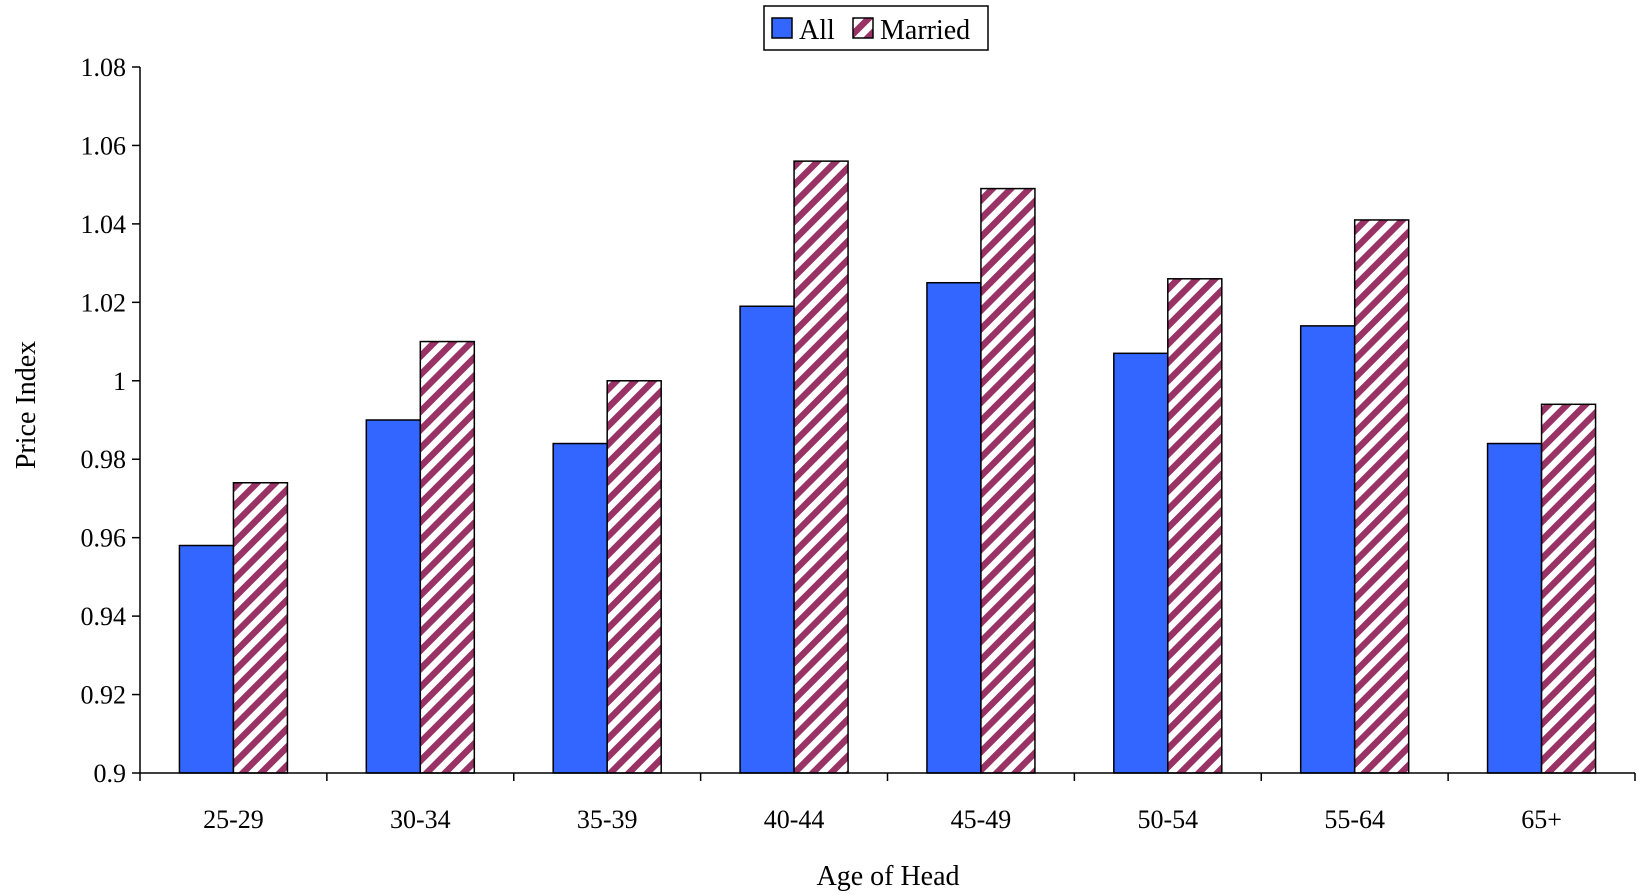 The height and width of the screenshot is (895, 1637). What do you see at coordinates (420, 819) in the screenshot?
I see `x-tick-label-30-34: 30-34` at bounding box center [420, 819].